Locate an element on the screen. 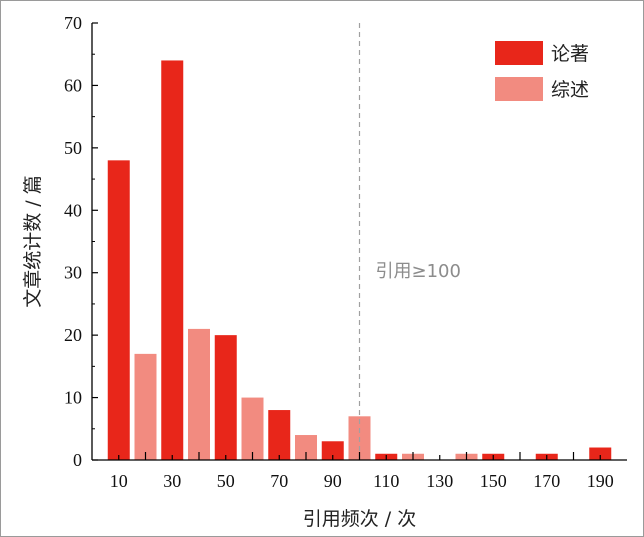  y-tick-label: 70 is located at coordinates (73, 23).